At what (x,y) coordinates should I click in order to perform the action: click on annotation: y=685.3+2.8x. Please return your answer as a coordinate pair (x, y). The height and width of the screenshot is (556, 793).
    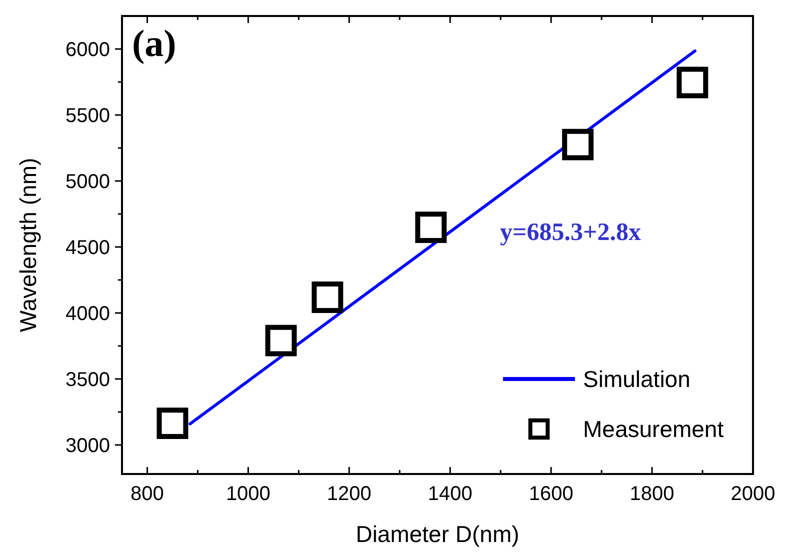
    Looking at the image, I should click on (571, 232).